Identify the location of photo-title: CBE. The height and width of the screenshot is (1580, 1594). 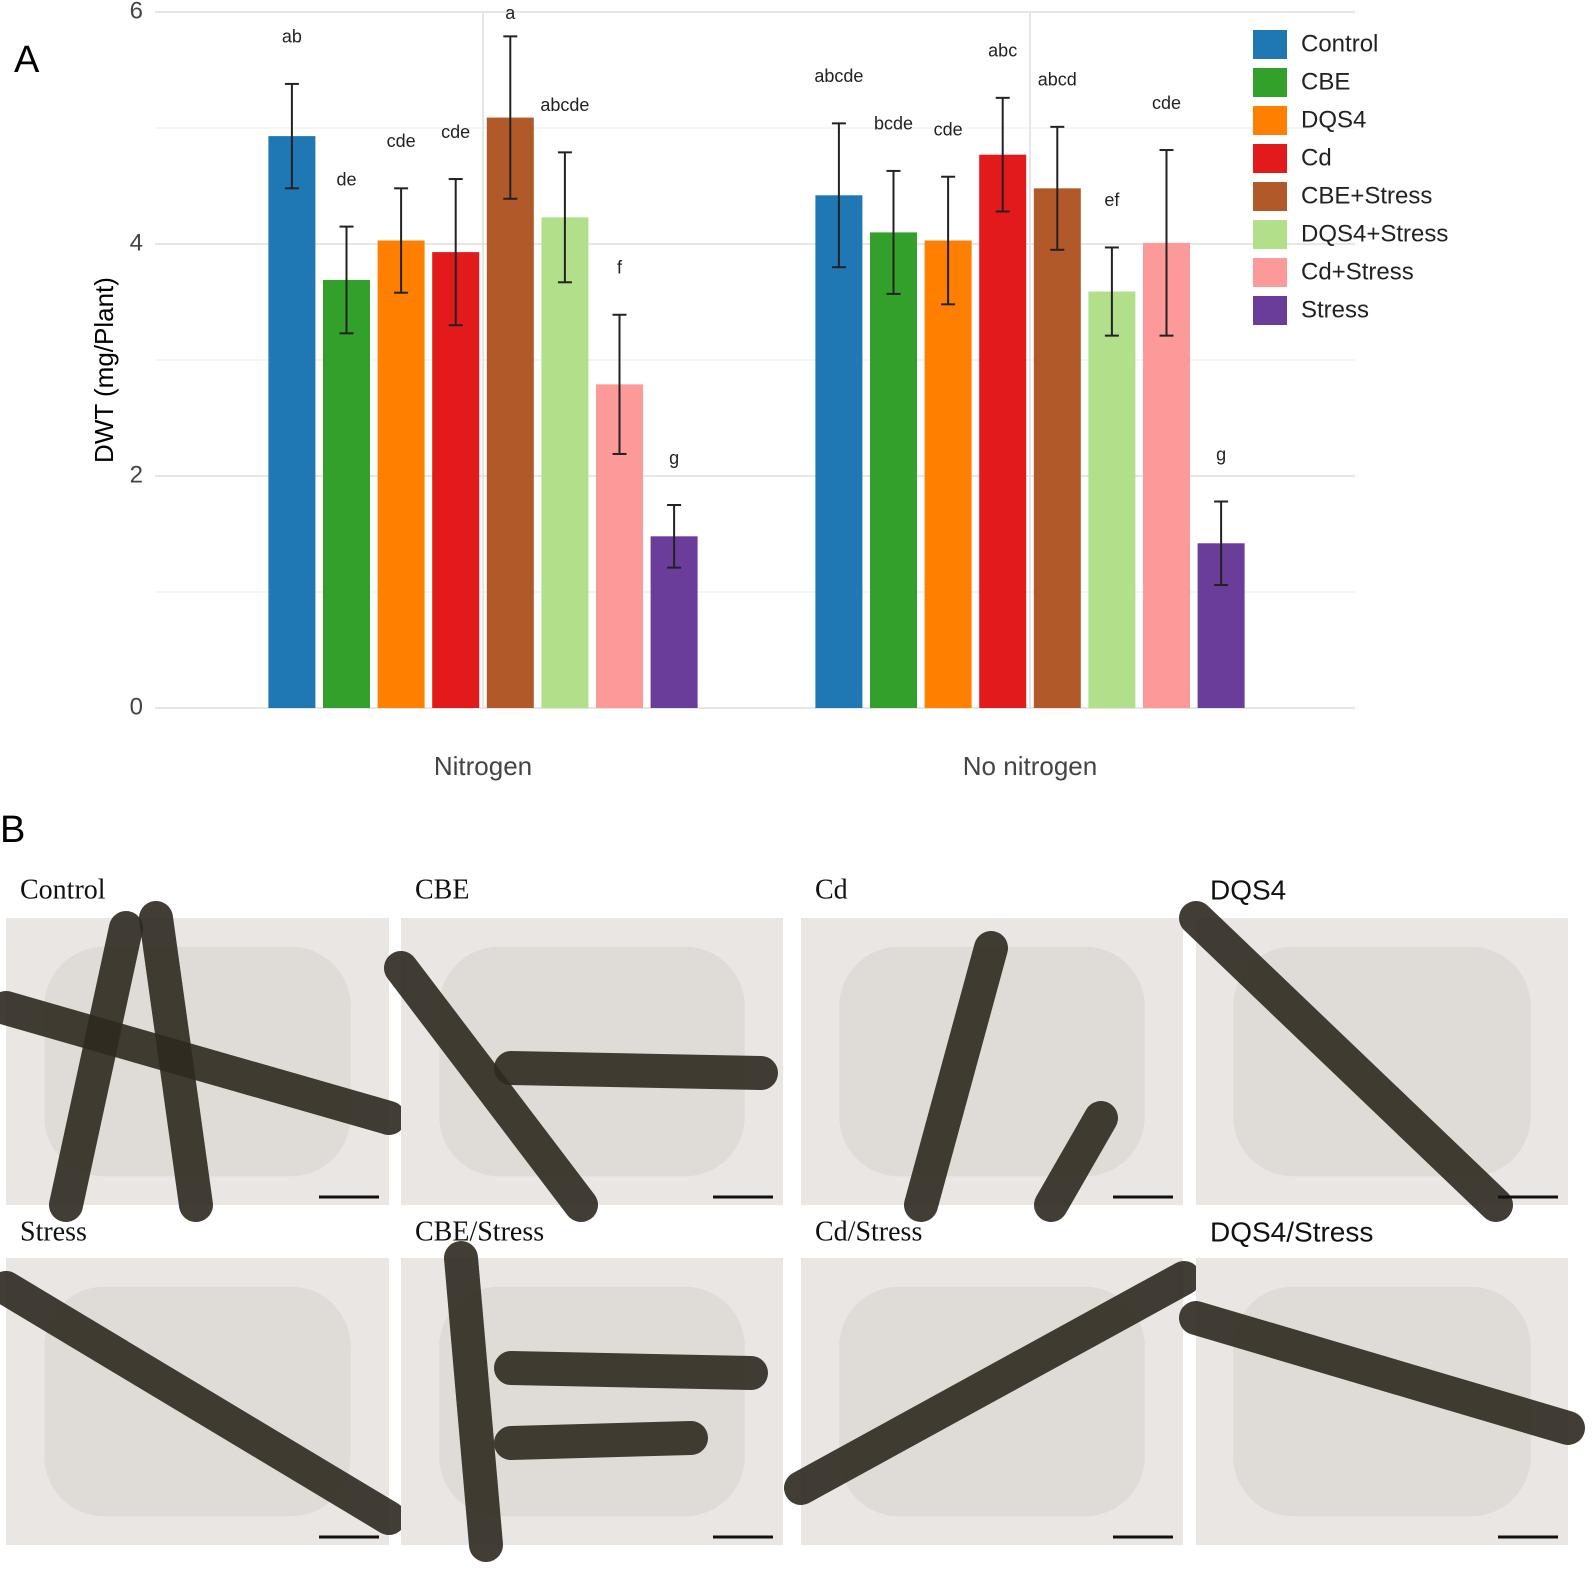
(442, 889).